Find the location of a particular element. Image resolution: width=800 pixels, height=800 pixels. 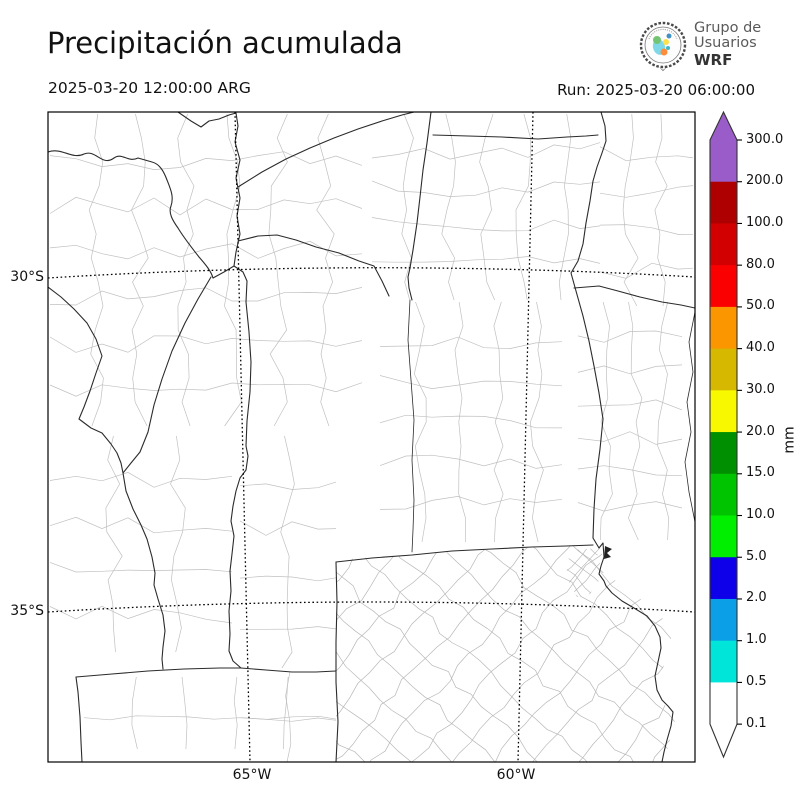

colorbar-tick-label: 1.0 is located at coordinates (756, 640).